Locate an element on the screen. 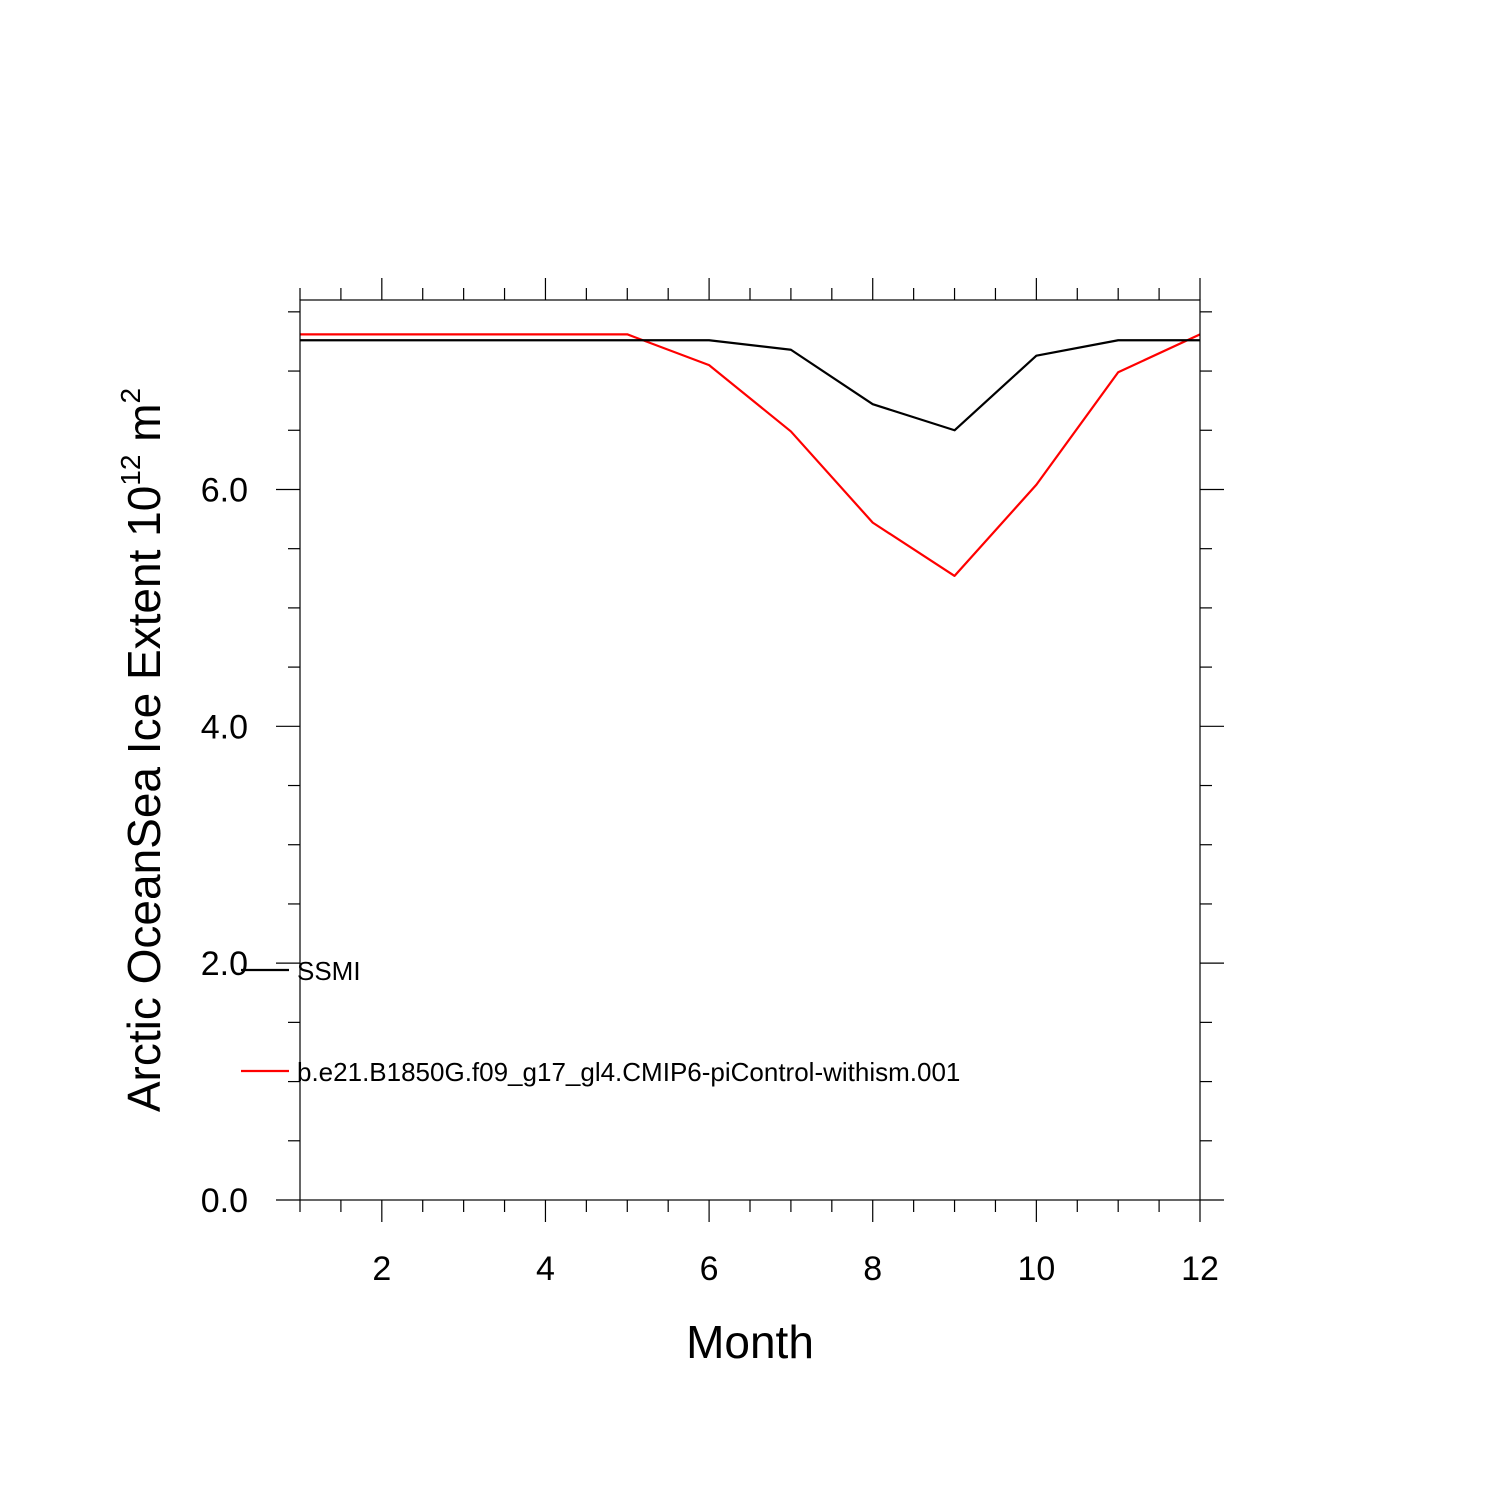  y-tick-label: 6.0 is located at coordinates (224, 490).